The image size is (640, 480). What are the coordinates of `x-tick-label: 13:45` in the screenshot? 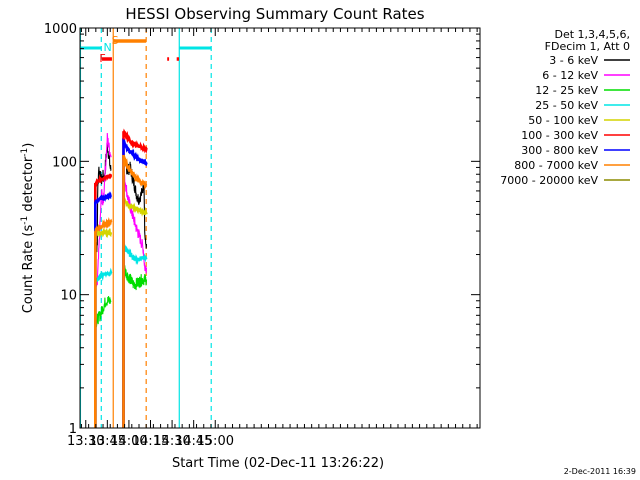 It's located at (107, 441).